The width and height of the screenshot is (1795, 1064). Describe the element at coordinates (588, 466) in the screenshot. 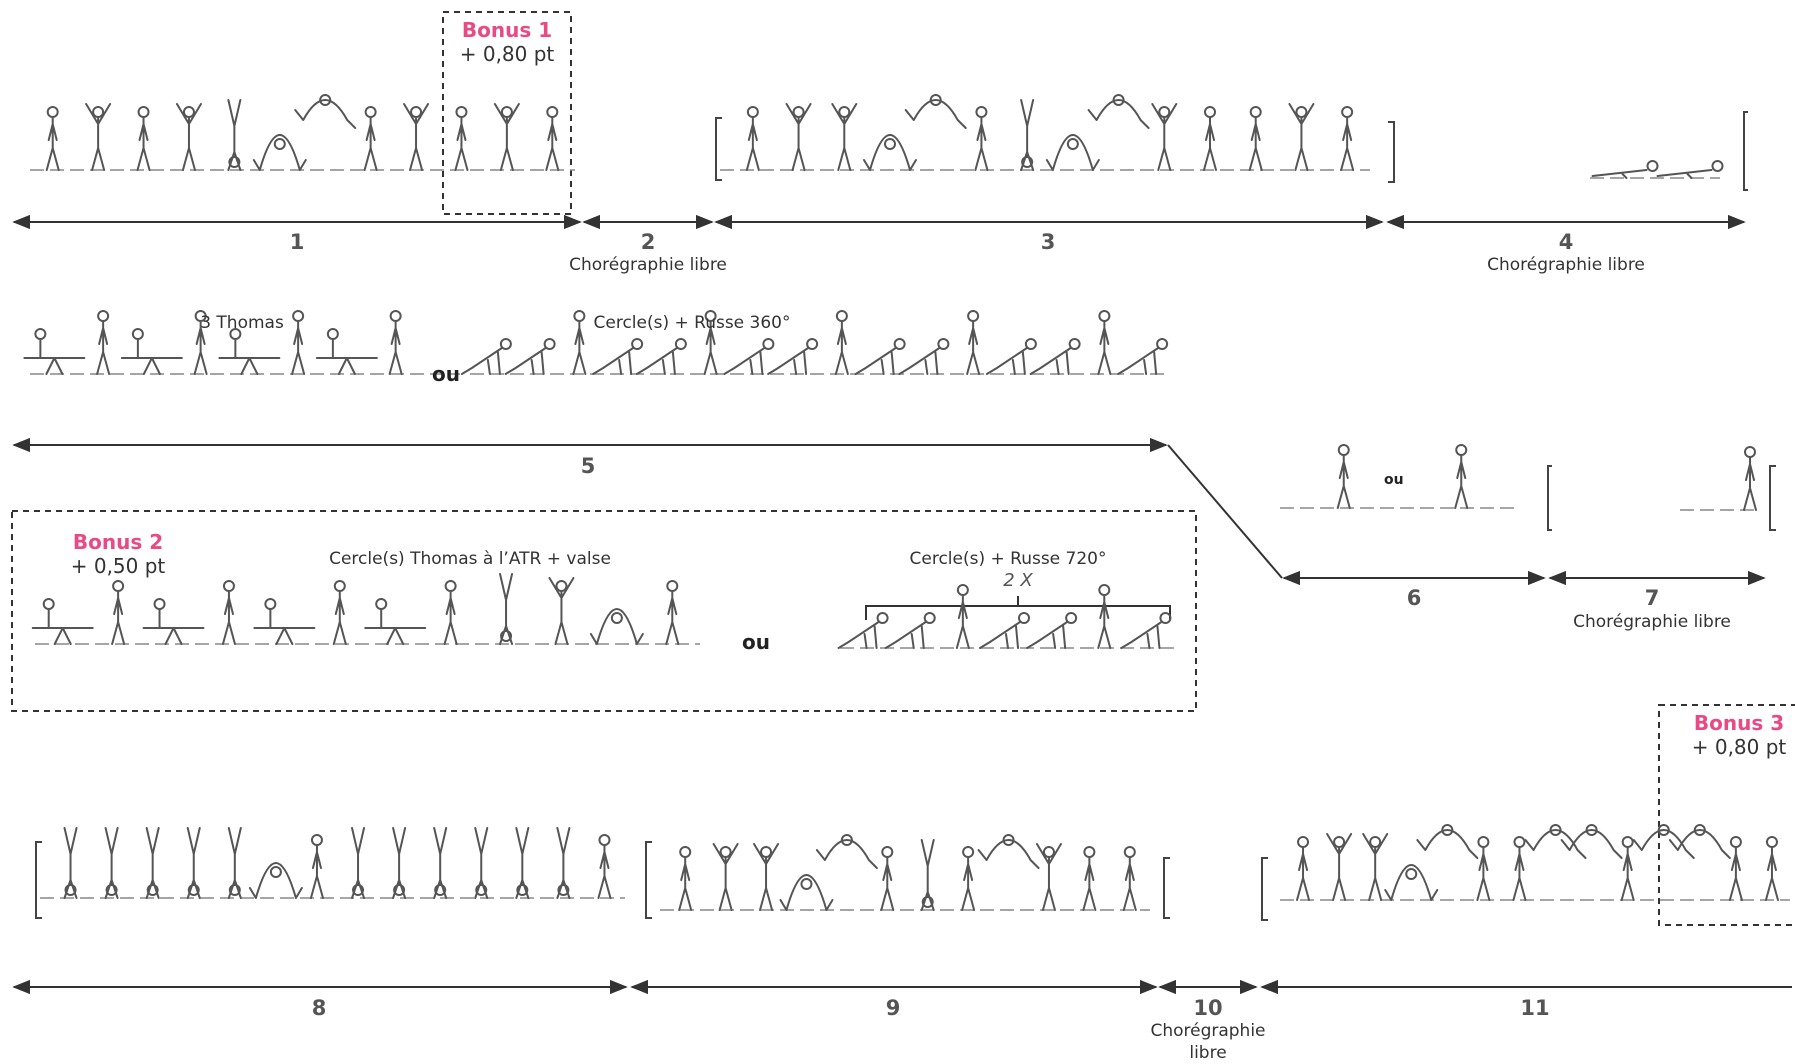

I see `segment-5-number: 5` at that location.